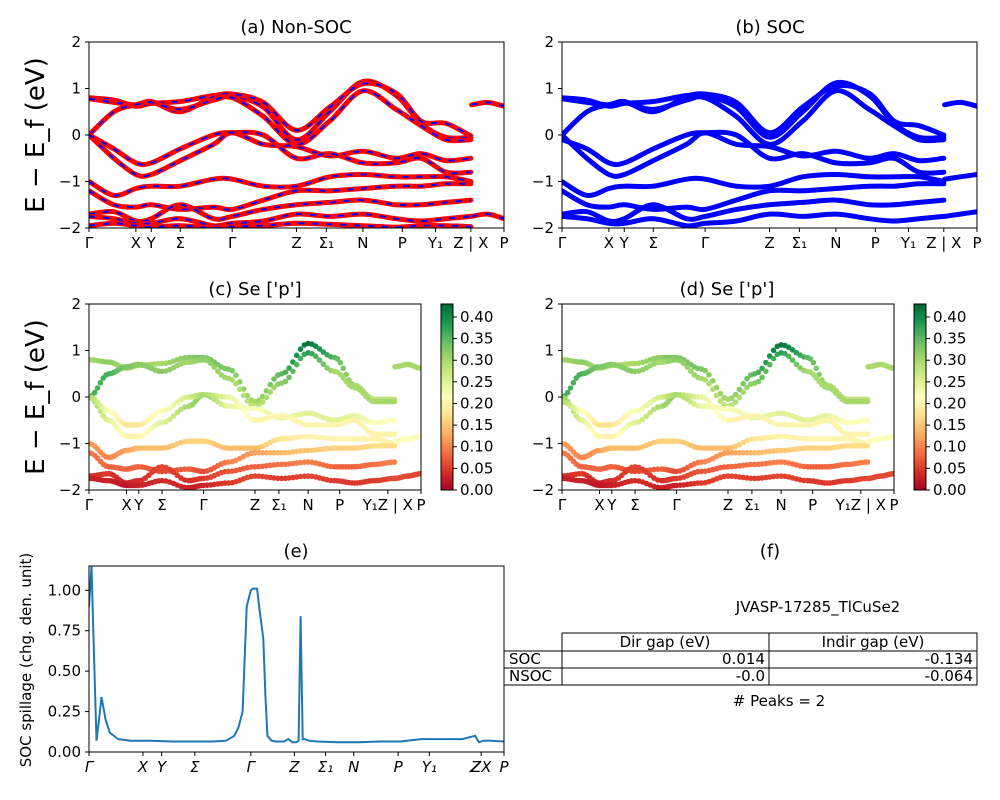  Describe the element at coordinates (728, 397) in the screenshot. I see `panel-d-frame` at that location.